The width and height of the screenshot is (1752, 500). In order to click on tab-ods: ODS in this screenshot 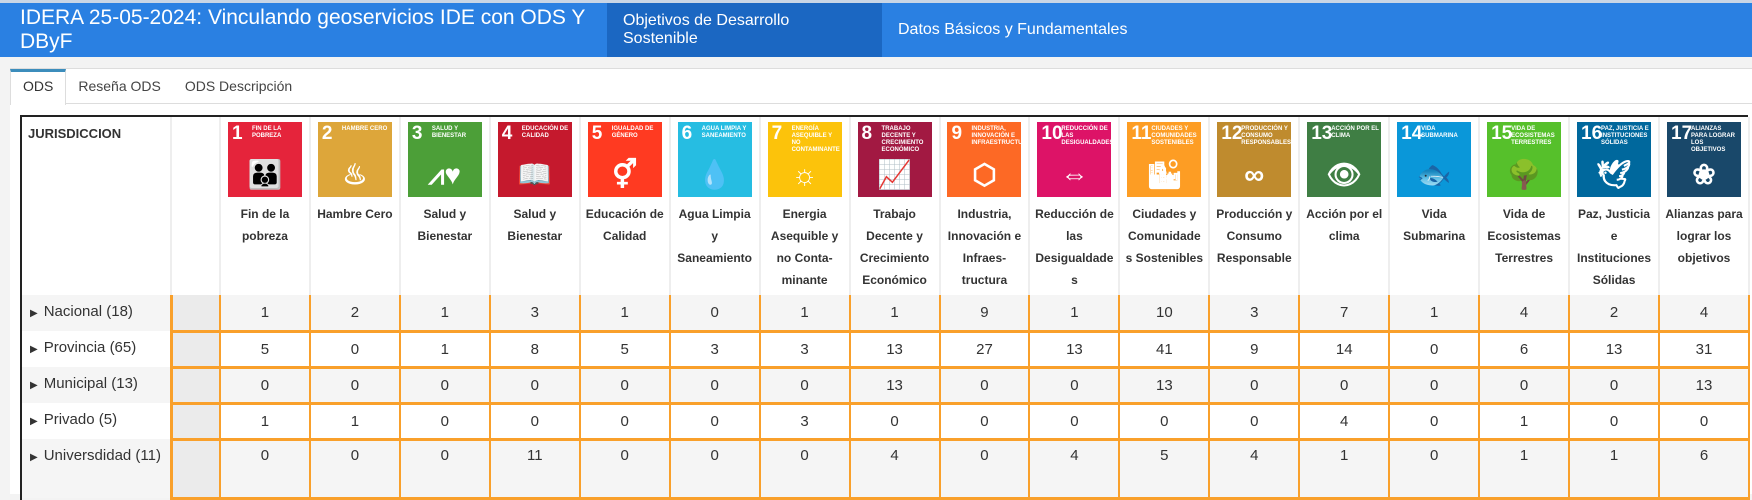, I will do `click(38, 87)`.